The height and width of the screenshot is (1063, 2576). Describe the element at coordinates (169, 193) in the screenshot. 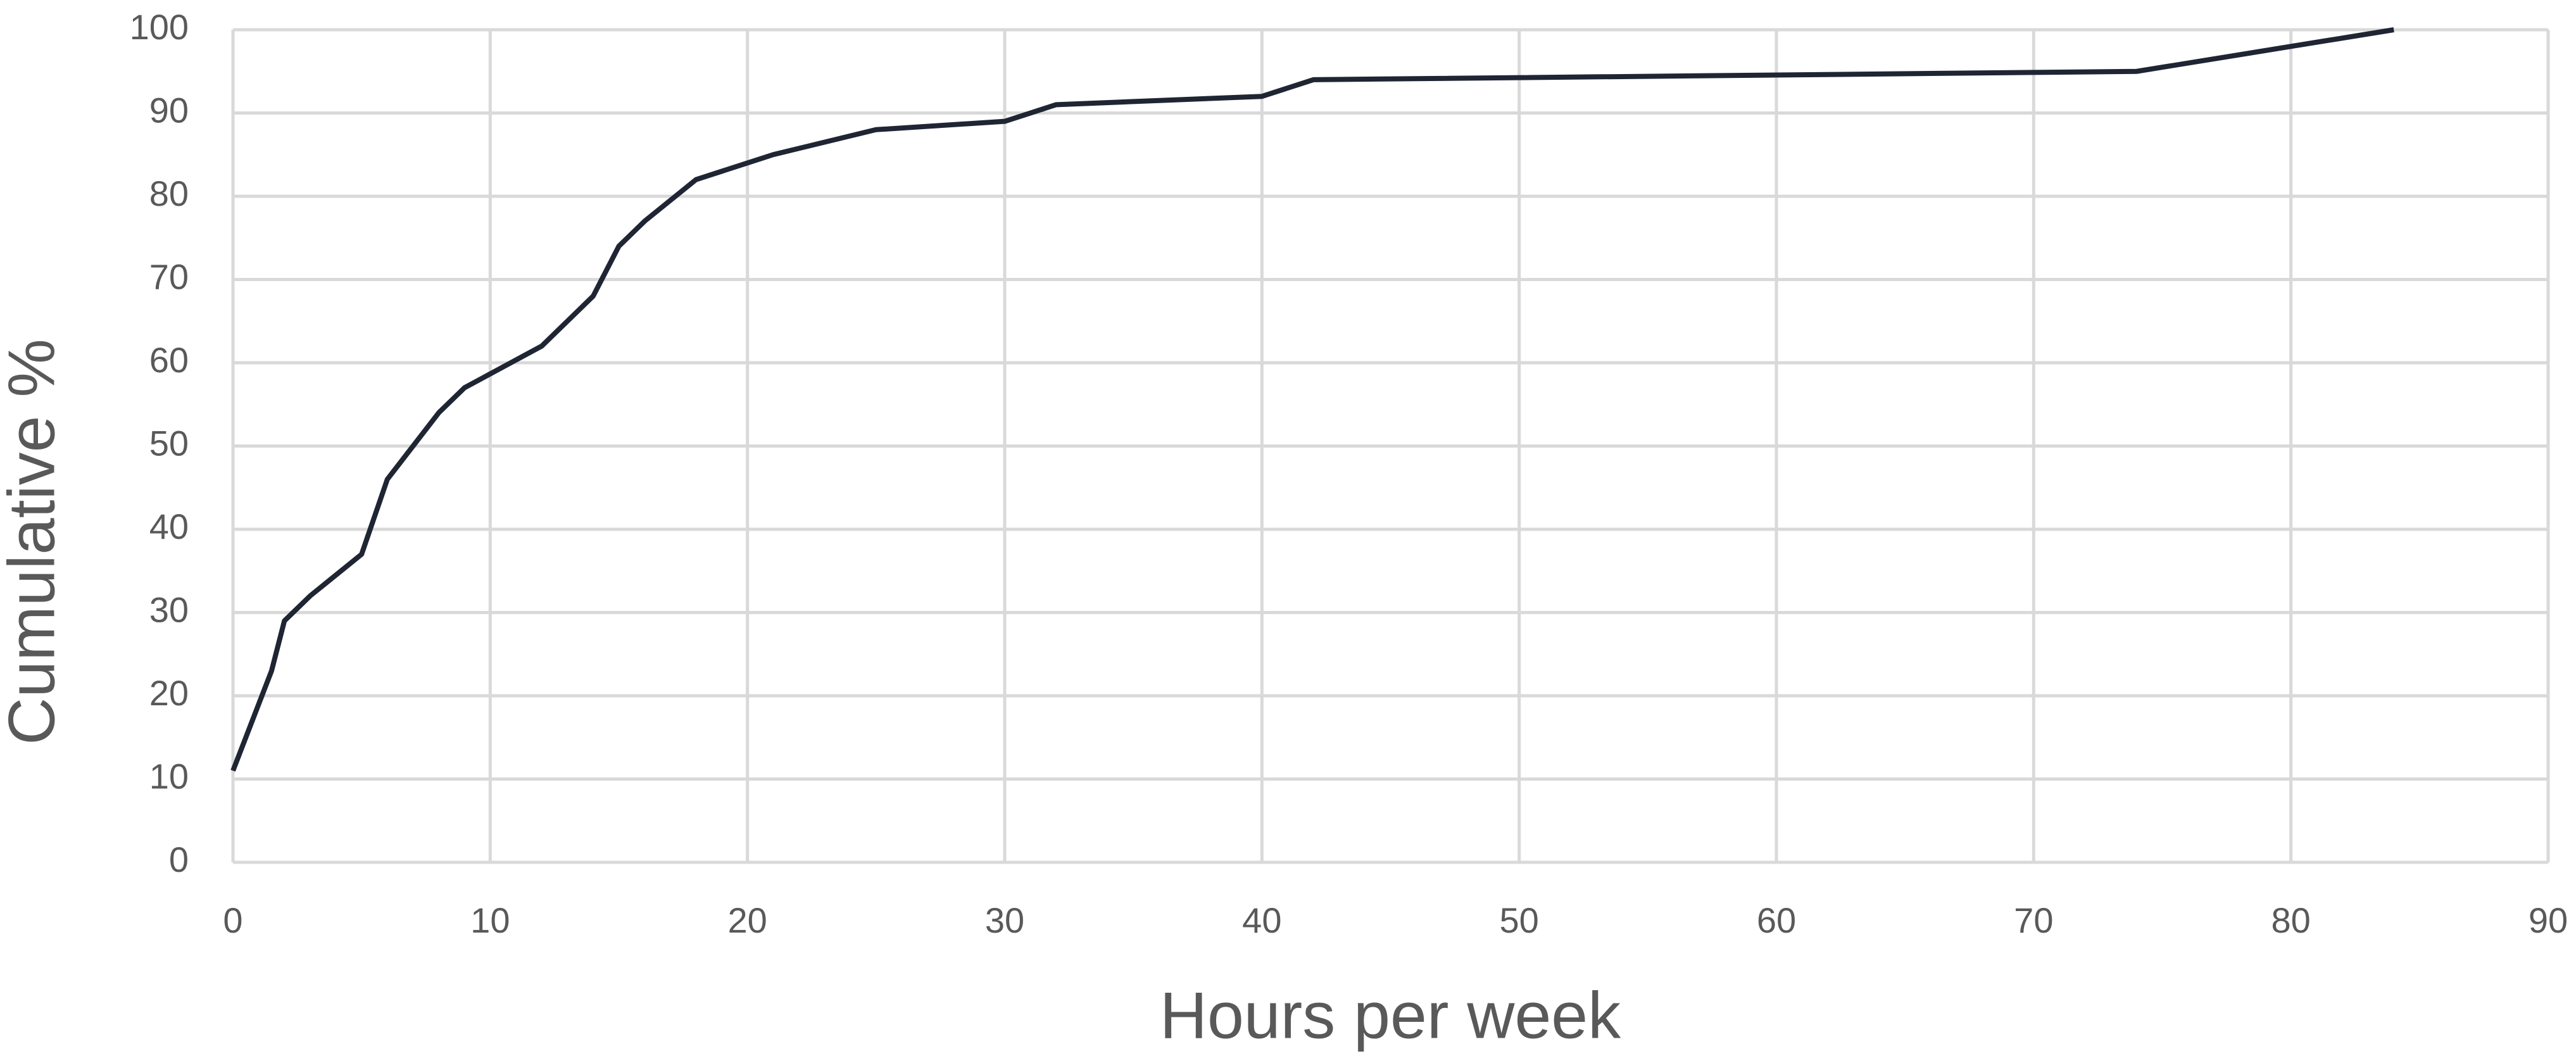

I see `y-tick-label: 80` at that location.